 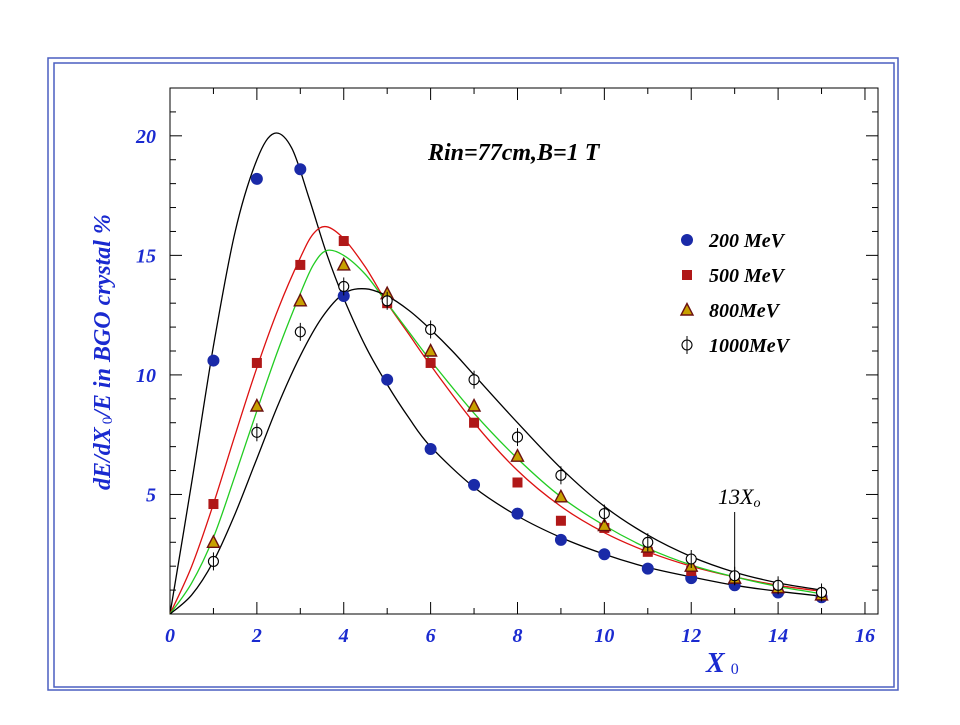 What do you see at coordinates (747, 241) in the screenshot?
I see `legend-label: 200 MeV` at bounding box center [747, 241].